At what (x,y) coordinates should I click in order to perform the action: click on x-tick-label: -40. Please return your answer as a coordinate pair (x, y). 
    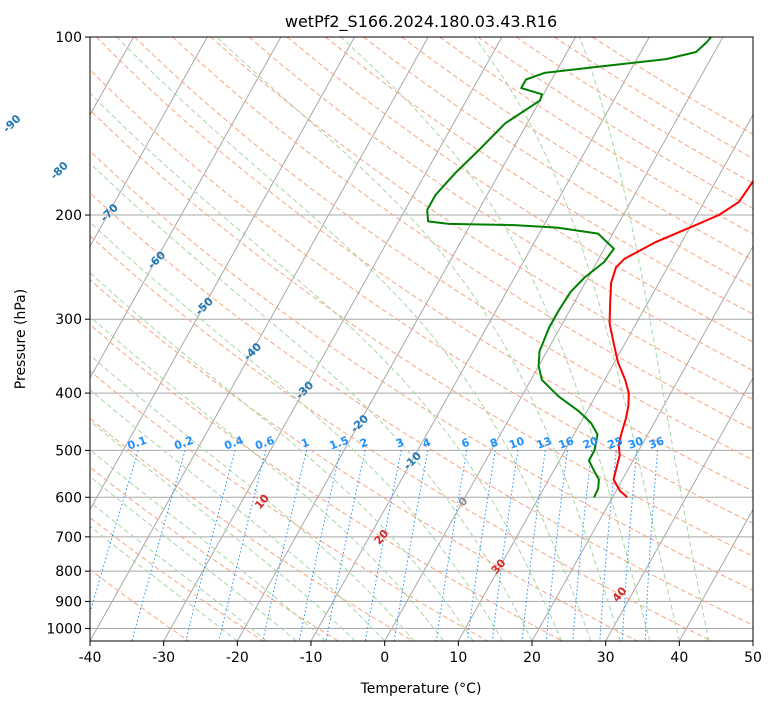
    Looking at the image, I should click on (90, 658).